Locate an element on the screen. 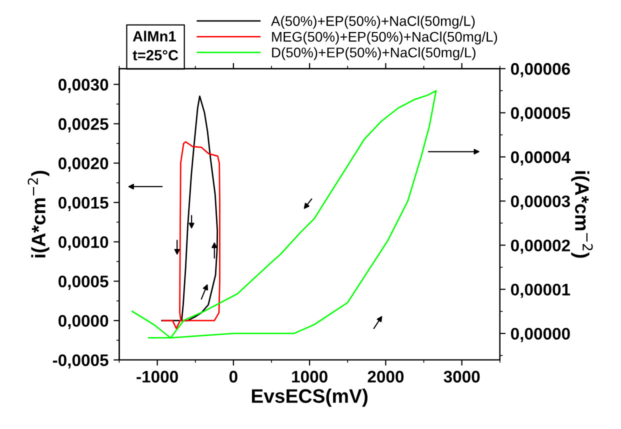 The image size is (621, 429). y2-axis-title: i(A*cm$^{−2}$) is located at coordinates (582, 214).